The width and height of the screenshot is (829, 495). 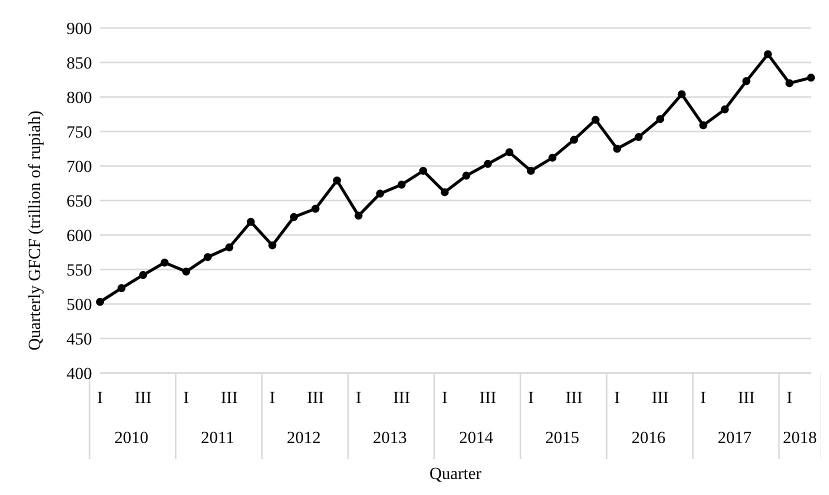 What do you see at coordinates (456, 473) in the screenshot?
I see `x-axis-title: Quarter` at bounding box center [456, 473].